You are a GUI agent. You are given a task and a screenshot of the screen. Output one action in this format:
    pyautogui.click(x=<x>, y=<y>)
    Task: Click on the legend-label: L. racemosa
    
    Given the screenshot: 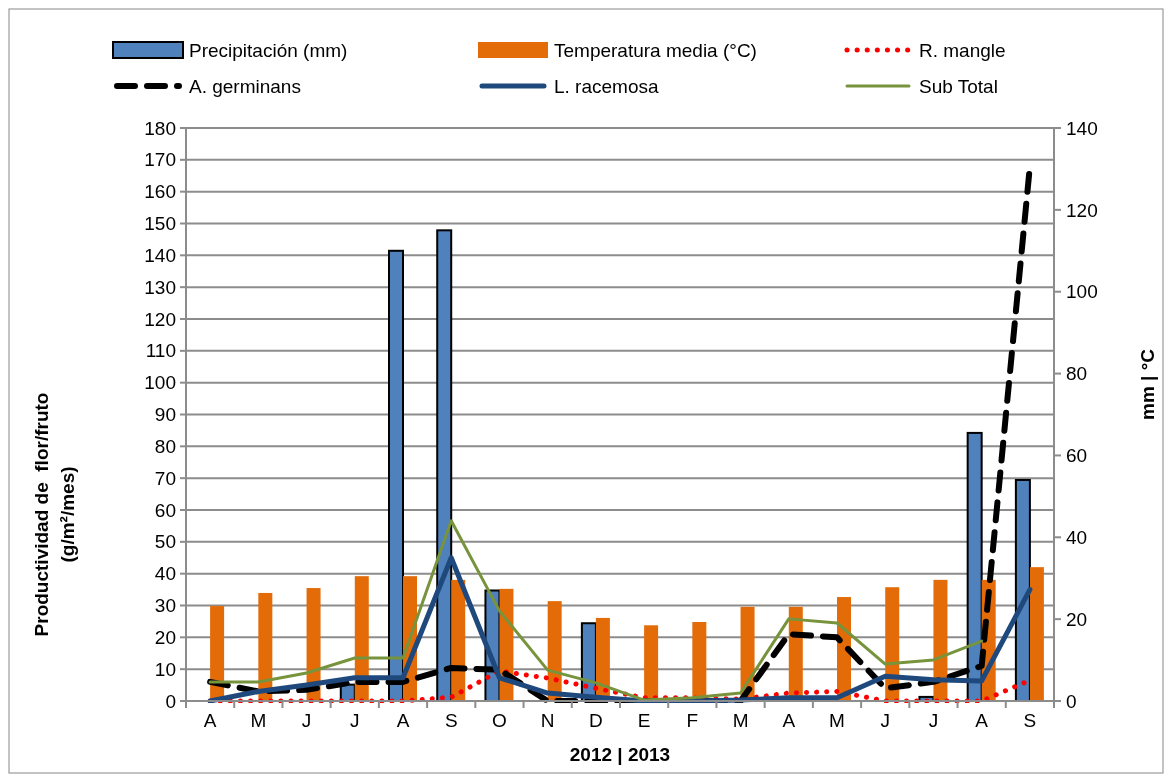 What is the action you would take?
    pyautogui.click(x=606, y=86)
    